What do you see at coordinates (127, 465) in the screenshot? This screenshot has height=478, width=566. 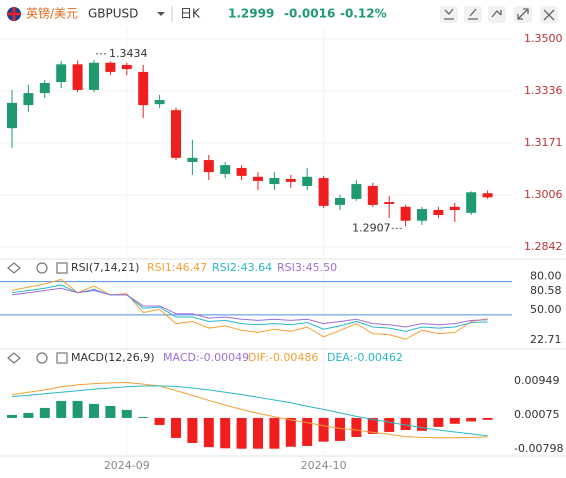 I see `x-tick-label: 2024-09` at bounding box center [127, 465].